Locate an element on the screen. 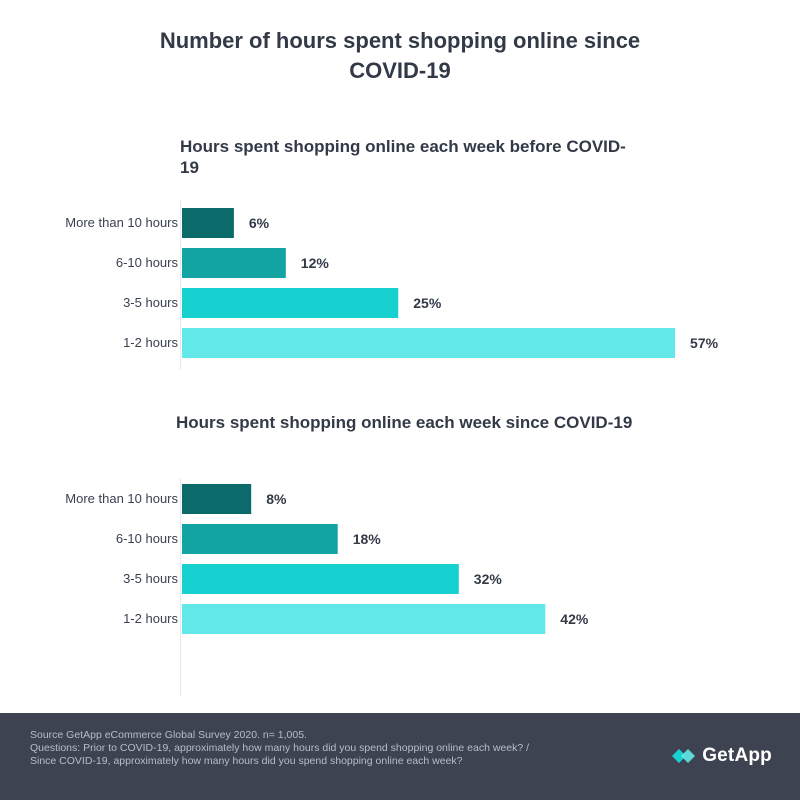  data-label: 8% is located at coordinates (276, 499).